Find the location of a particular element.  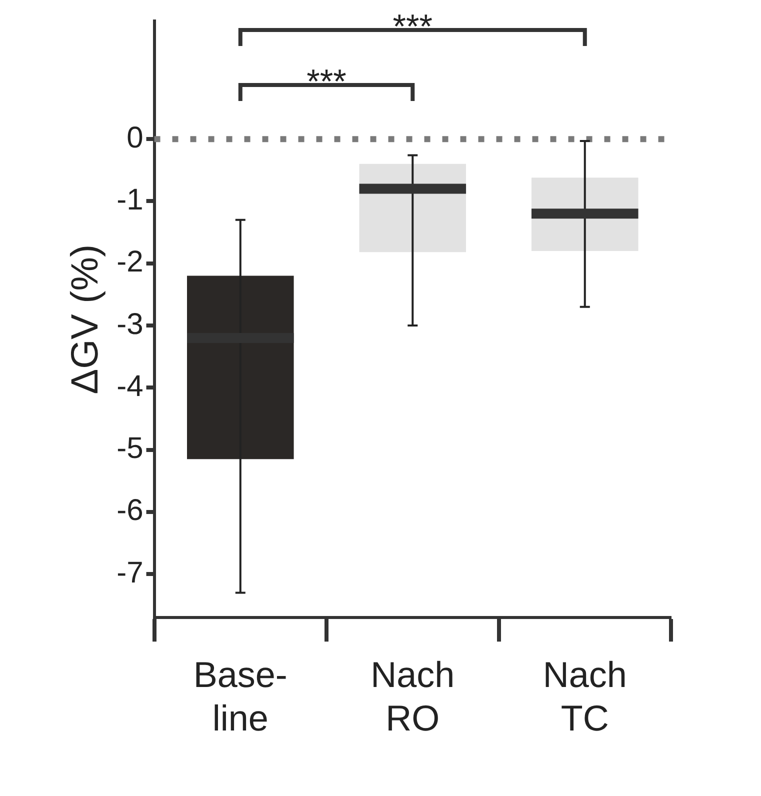

x-tick-label: Nach RO is located at coordinates (412, 696).